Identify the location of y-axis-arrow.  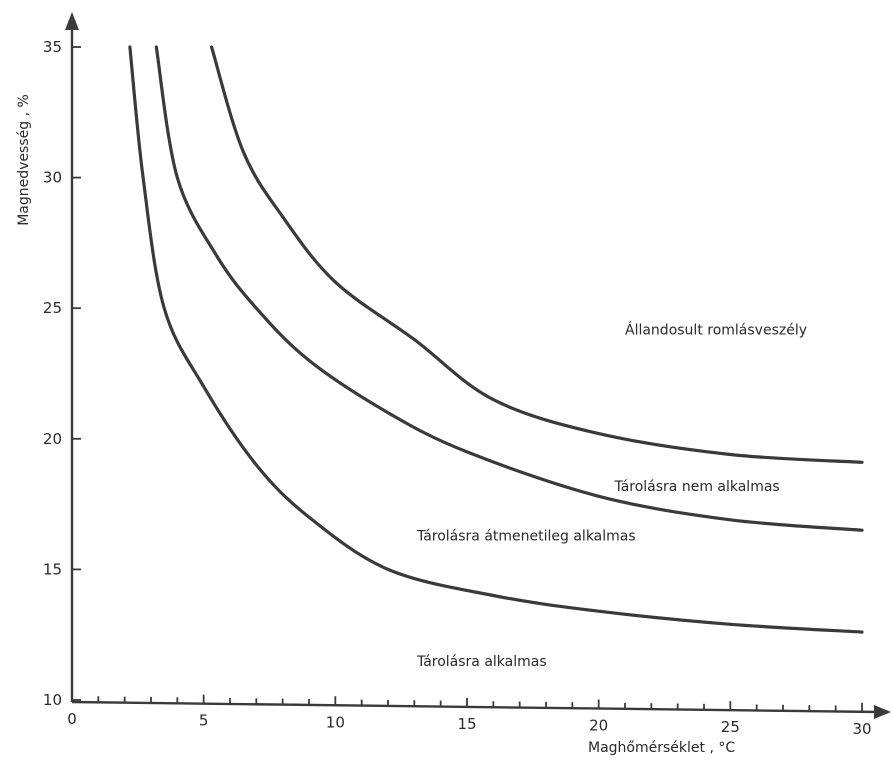
(72, 21).